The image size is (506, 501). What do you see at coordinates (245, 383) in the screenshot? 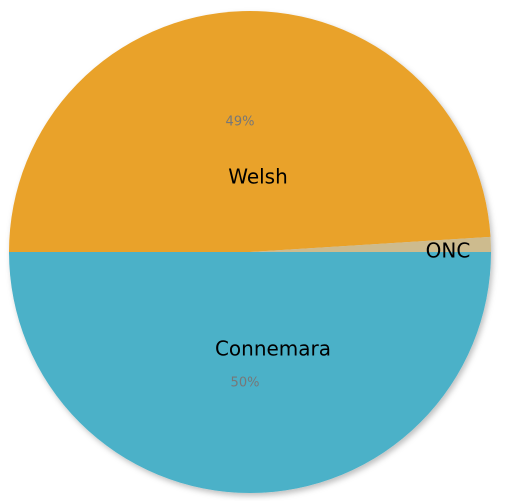
I see `value-label: 50%` at bounding box center [245, 383].